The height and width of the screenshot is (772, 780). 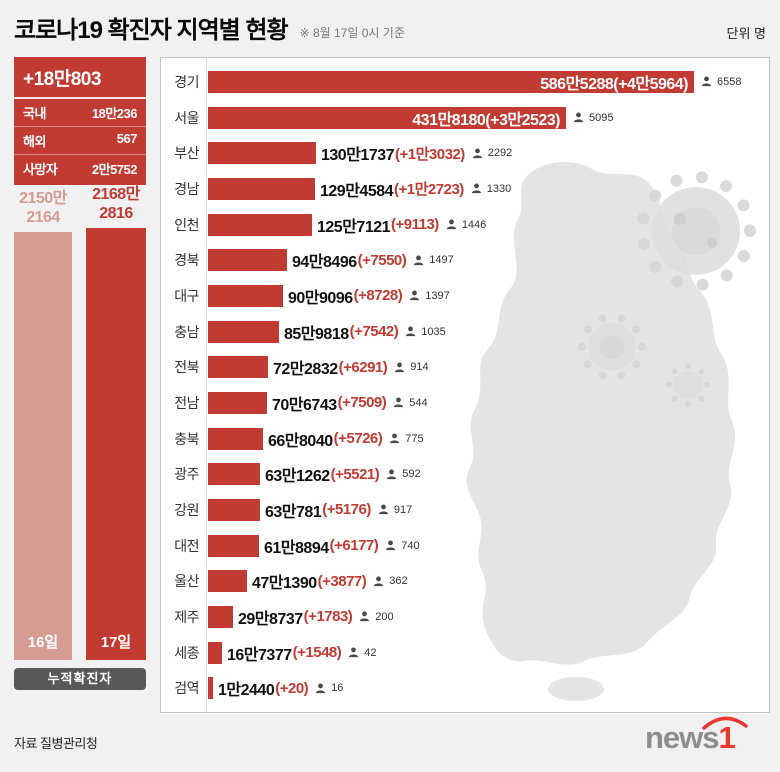 What do you see at coordinates (116, 204) in the screenshot?
I see `cumulative-value-17: 2168만 2816` at bounding box center [116, 204].